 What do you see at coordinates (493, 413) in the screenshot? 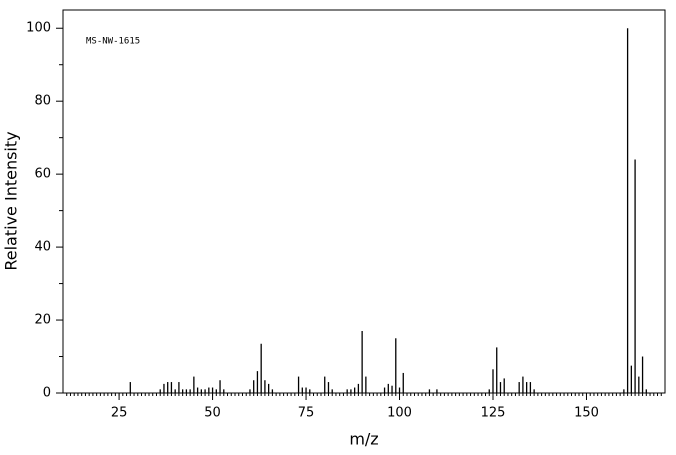
I see `x-tick-label: 125` at bounding box center [493, 413].